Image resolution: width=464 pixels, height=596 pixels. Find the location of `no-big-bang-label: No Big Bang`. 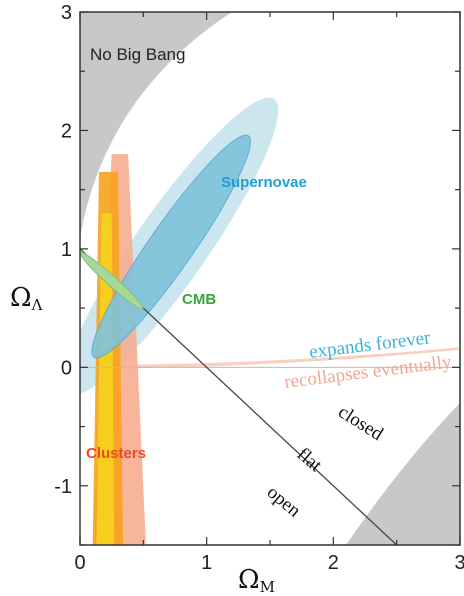

no-big-bang-label: No Big Bang is located at coordinates (137, 54).